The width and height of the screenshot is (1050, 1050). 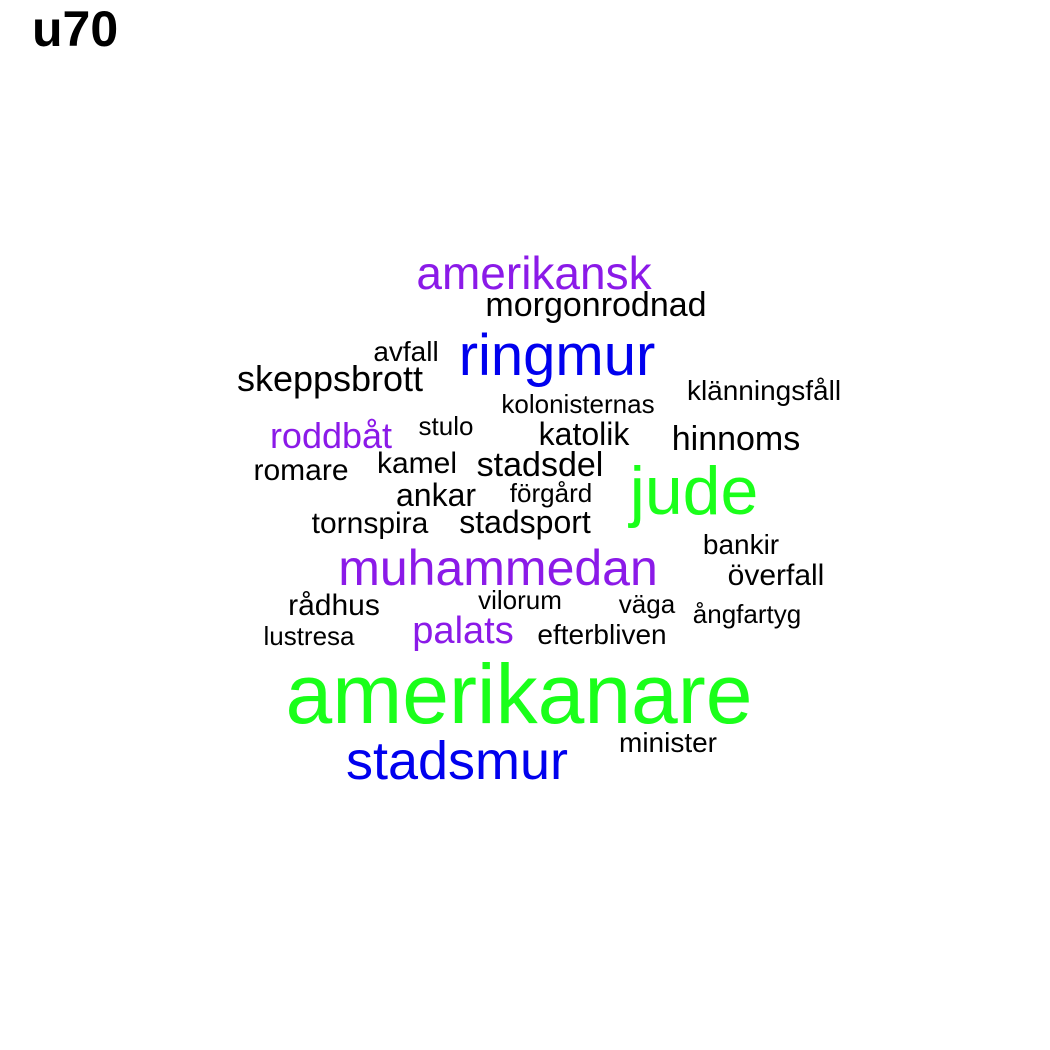 What do you see at coordinates (747, 614) in the screenshot?
I see `word: ångfartyg` at bounding box center [747, 614].